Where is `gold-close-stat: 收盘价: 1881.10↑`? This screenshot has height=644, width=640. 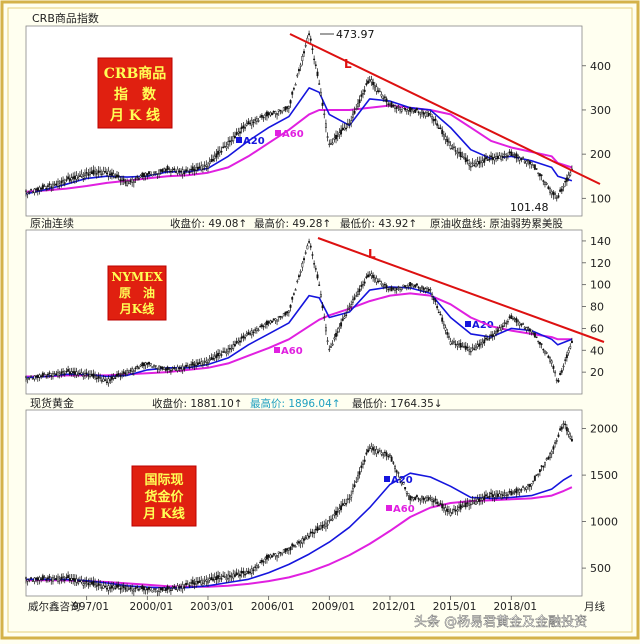
gold-close-stat: 收盘价: 1881.10↑ is located at coordinates (197, 403).